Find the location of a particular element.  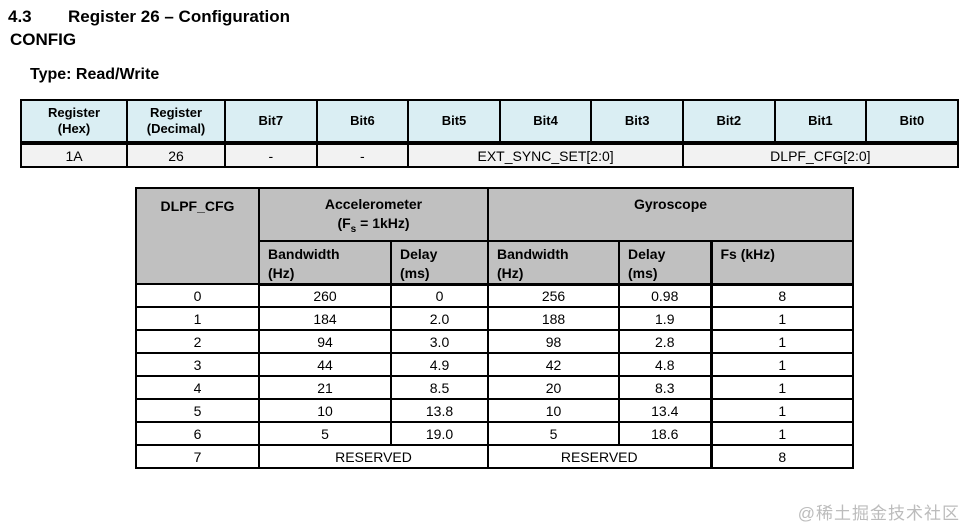

cell-gyro-reserved: RESERVED is located at coordinates (599, 457).